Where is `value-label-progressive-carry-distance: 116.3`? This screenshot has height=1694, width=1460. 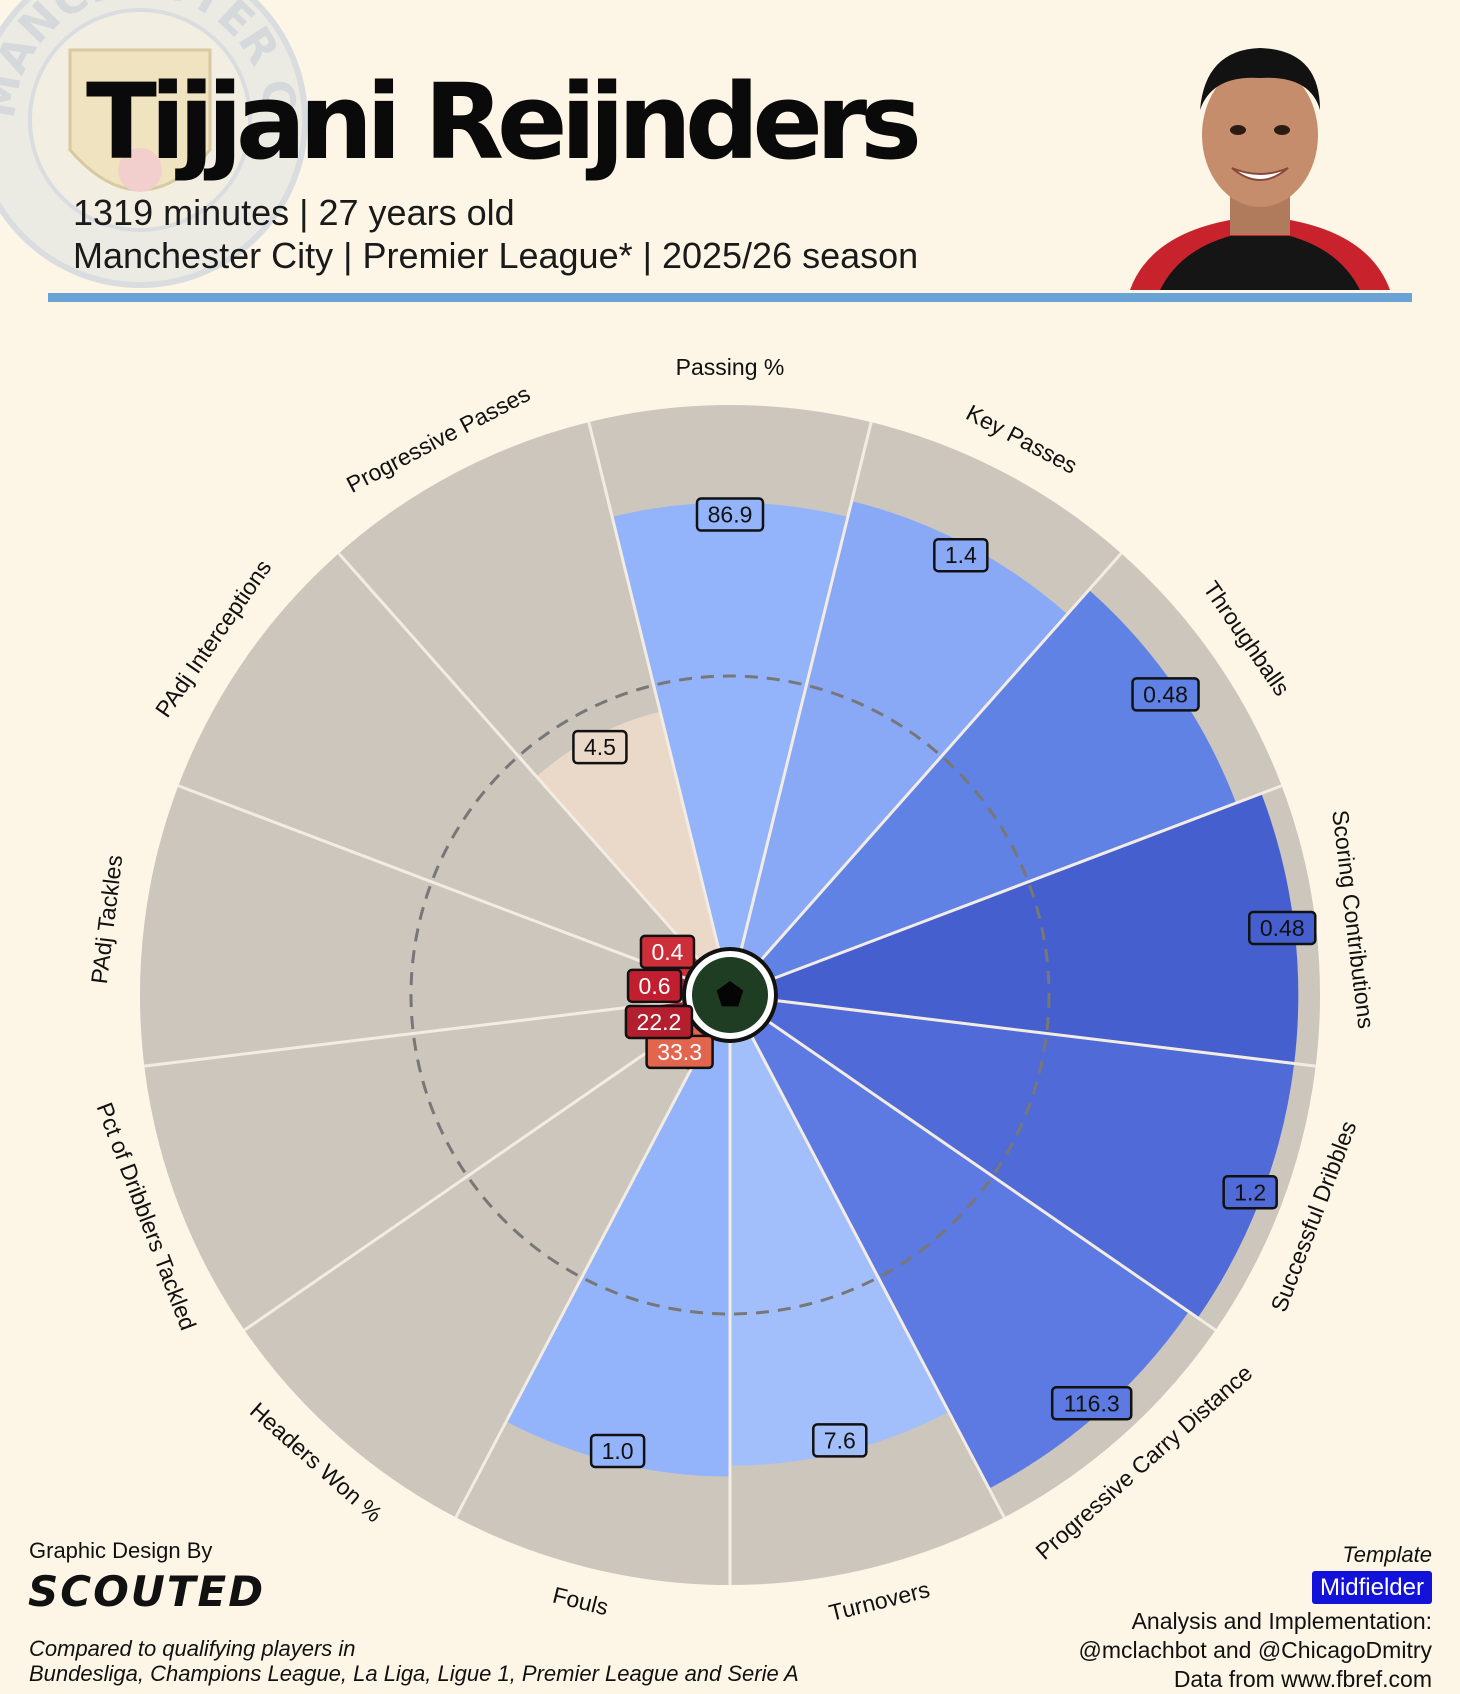 value-label-progressive-carry-distance: 116.3 is located at coordinates (1092, 1403).